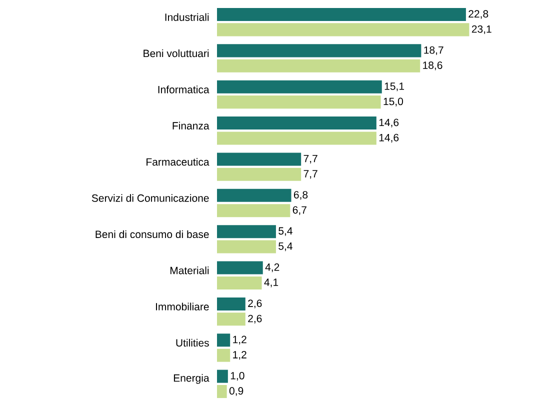 The width and height of the screenshot is (542, 404). What do you see at coordinates (192, 342) in the screenshot?
I see `y-tick-label: Utilities` at bounding box center [192, 342].